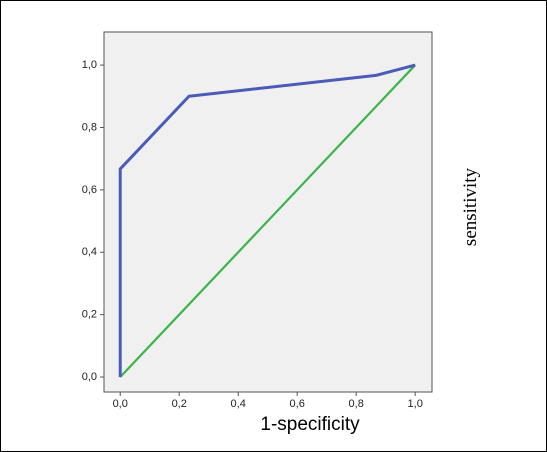  Describe the element at coordinates (89, 252) in the screenshot. I see `y-tick-label: 0,4` at that location.